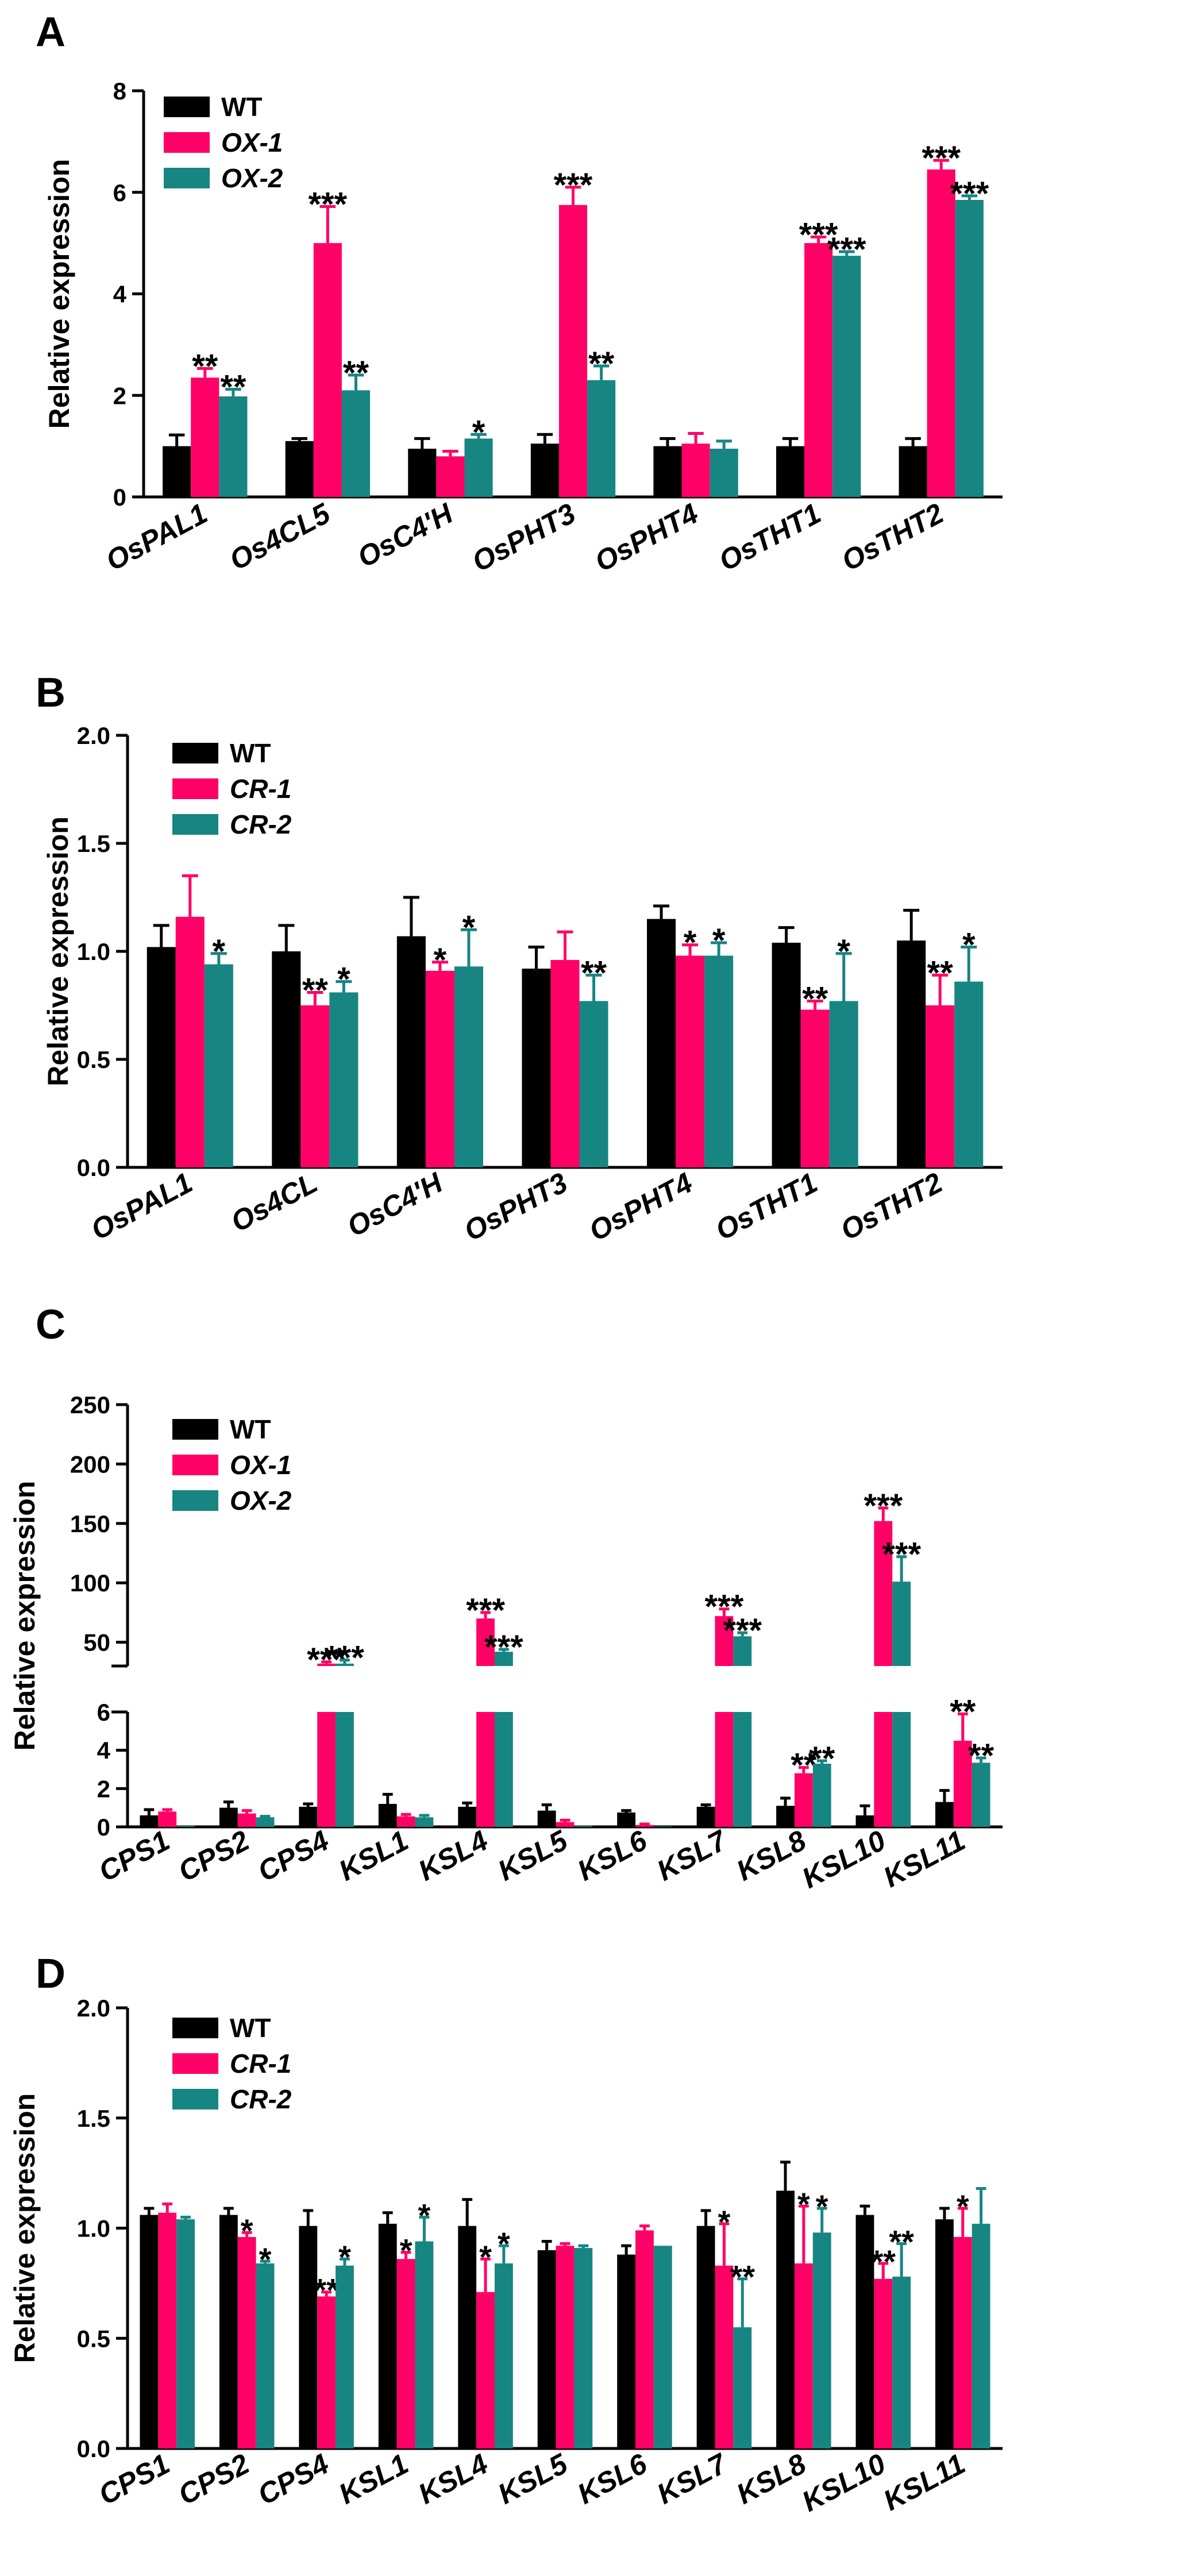  I want to click on bar-OX-1-OsTHT2, so click(941, 333).